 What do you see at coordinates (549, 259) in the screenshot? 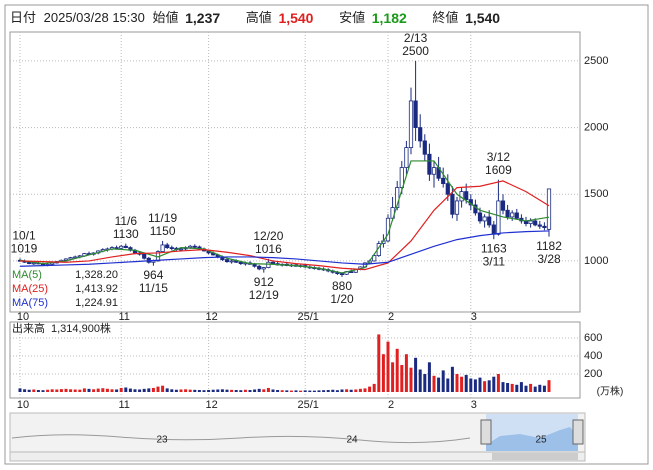
I see `annotation-date: 3/28` at bounding box center [549, 259].